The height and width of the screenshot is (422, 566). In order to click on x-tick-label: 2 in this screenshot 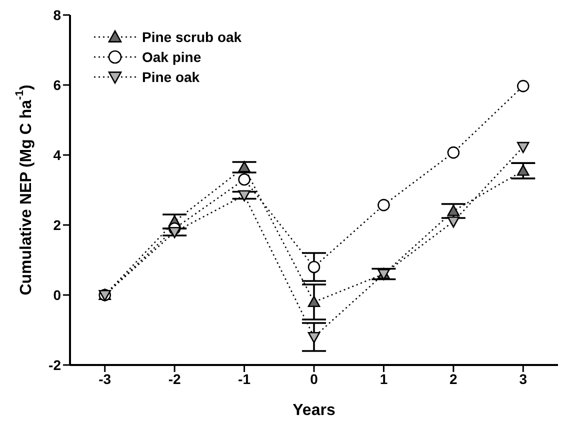, I will do `click(454, 378)`.